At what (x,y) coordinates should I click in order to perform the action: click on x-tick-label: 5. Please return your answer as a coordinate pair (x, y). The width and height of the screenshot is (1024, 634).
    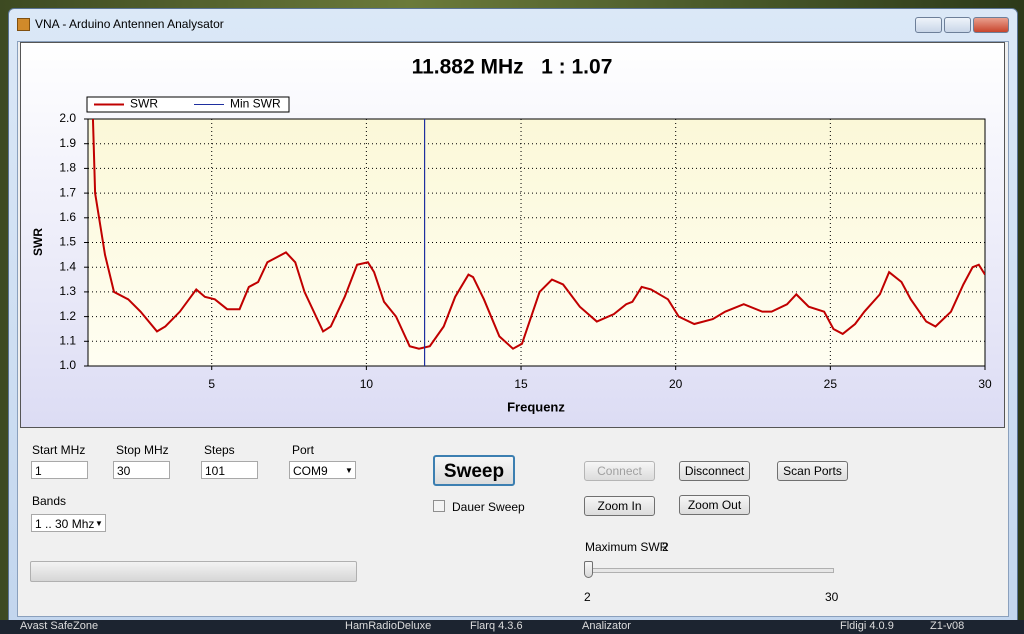
    Looking at the image, I should click on (211, 384).